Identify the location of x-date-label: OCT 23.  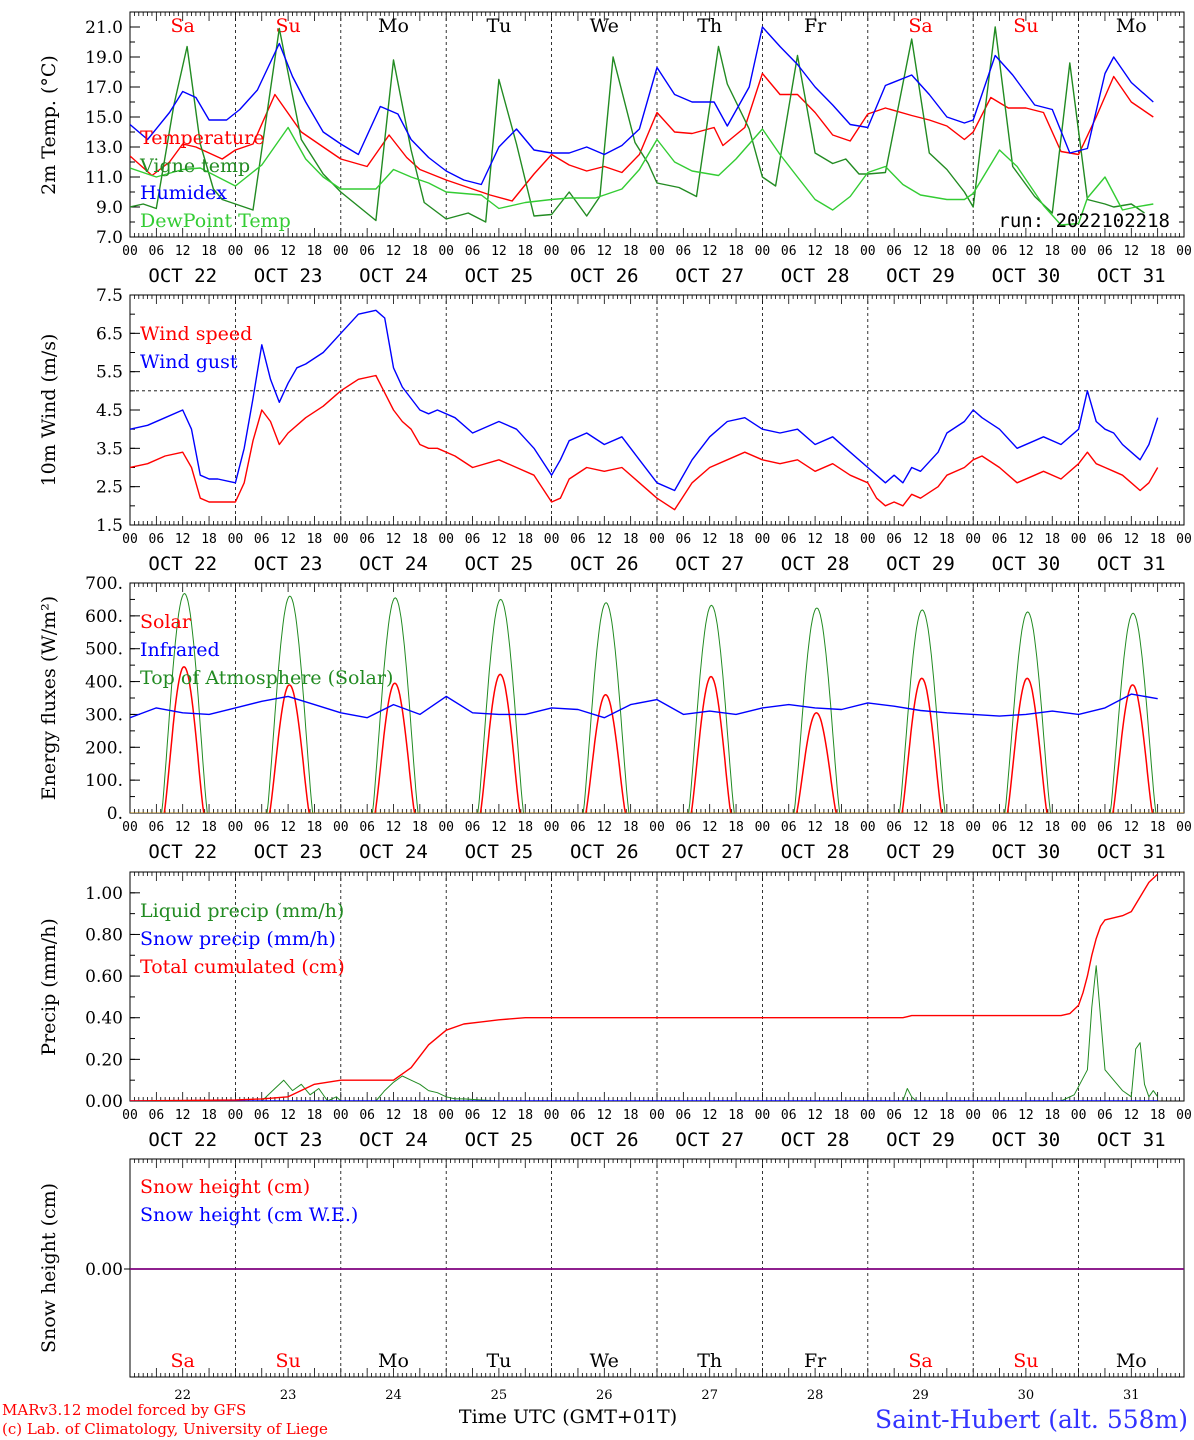
(288, 276).